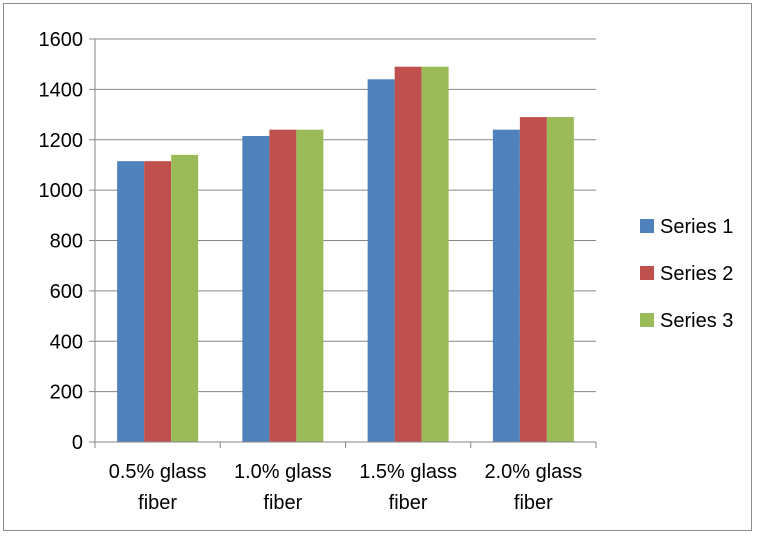  What do you see at coordinates (696, 227) in the screenshot?
I see `legend-label: Series 1` at bounding box center [696, 227].